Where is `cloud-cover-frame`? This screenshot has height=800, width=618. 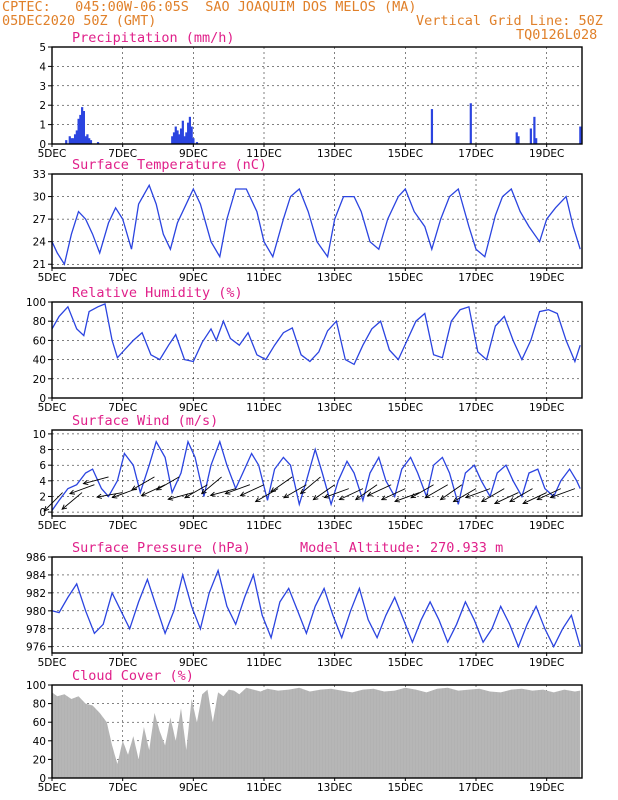 cloud-cover-frame is located at coordinates (317, 731).